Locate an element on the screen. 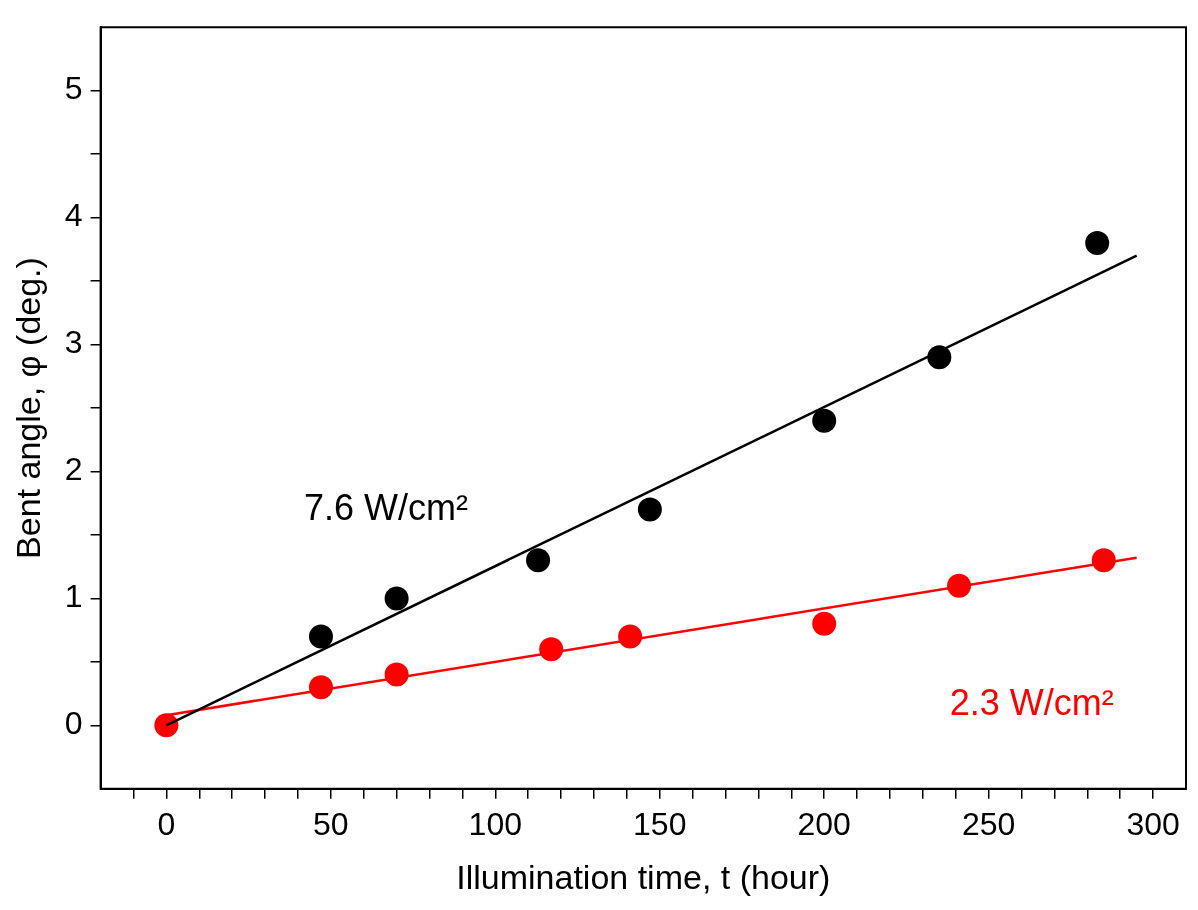 This screenshot has width=1198, height=910. y-tick-label: 0 is located at coordinates (73, 723).